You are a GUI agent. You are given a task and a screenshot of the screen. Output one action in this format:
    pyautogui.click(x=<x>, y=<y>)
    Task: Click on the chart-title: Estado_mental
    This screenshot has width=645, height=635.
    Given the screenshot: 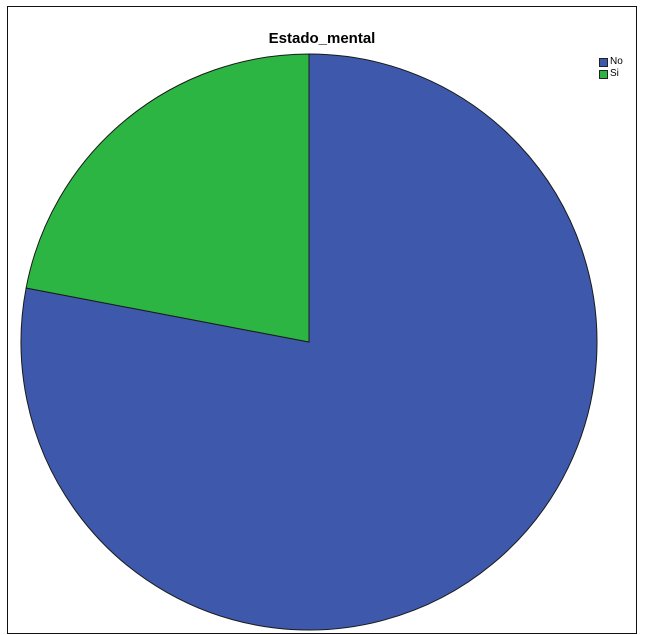 What is the action you would take?
    pyautogui.click(x=322, y=38)
    